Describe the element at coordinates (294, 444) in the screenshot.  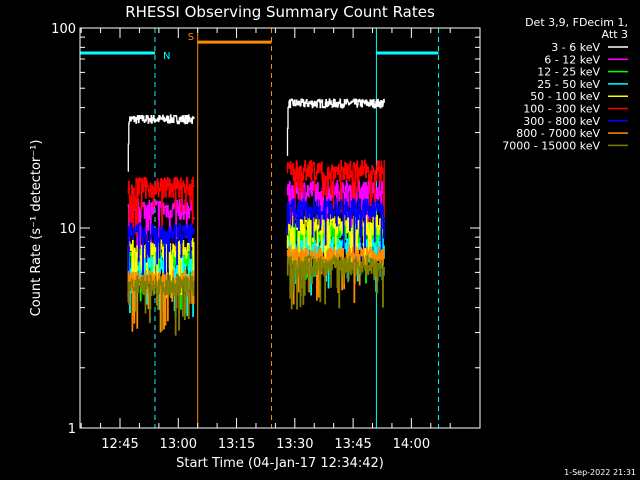
I see `x-tick-label-3: 13:30` at that location.